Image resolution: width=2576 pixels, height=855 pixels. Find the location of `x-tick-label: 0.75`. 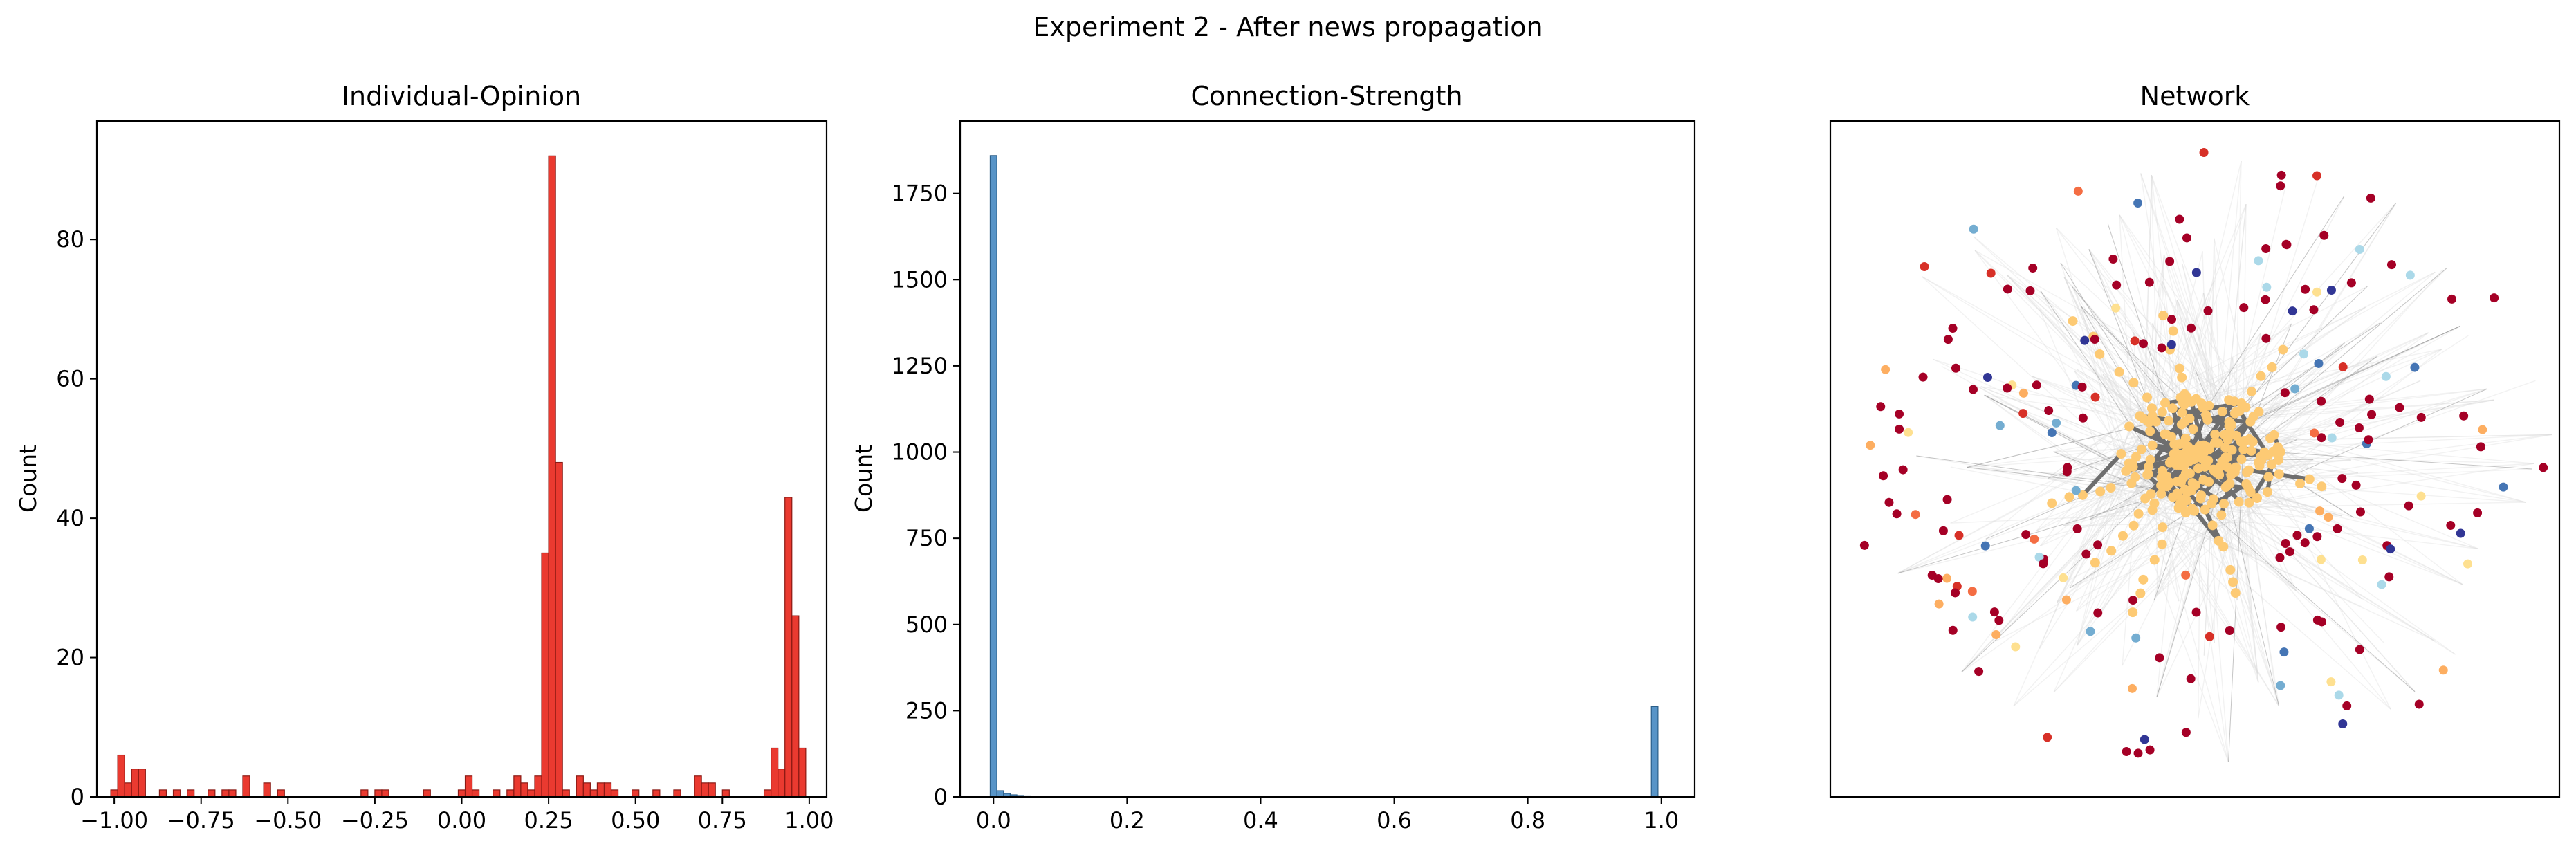

x-tick-label: 0.75 is located at coordinates (722, 820).